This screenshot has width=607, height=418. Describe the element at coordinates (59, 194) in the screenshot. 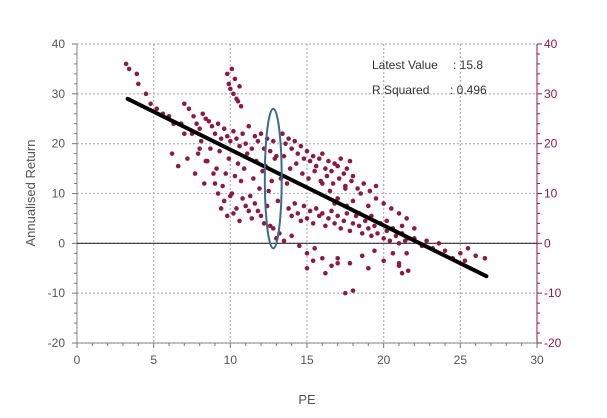

I see `y-tick-label-left: 10` at that location.